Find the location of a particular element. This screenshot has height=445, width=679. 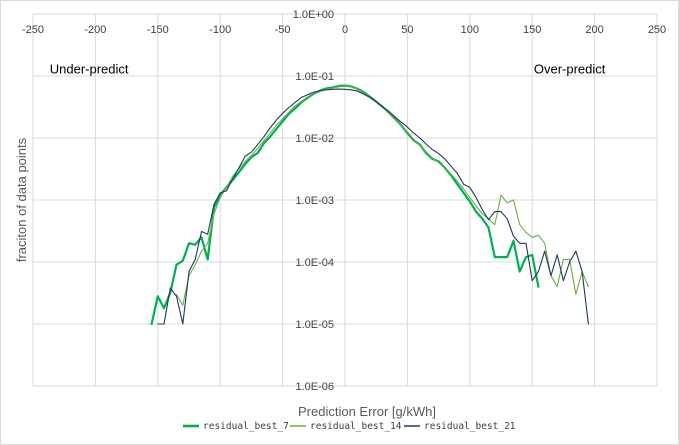

legend-label: residual_best_7 is located at coordinates (246, 426).